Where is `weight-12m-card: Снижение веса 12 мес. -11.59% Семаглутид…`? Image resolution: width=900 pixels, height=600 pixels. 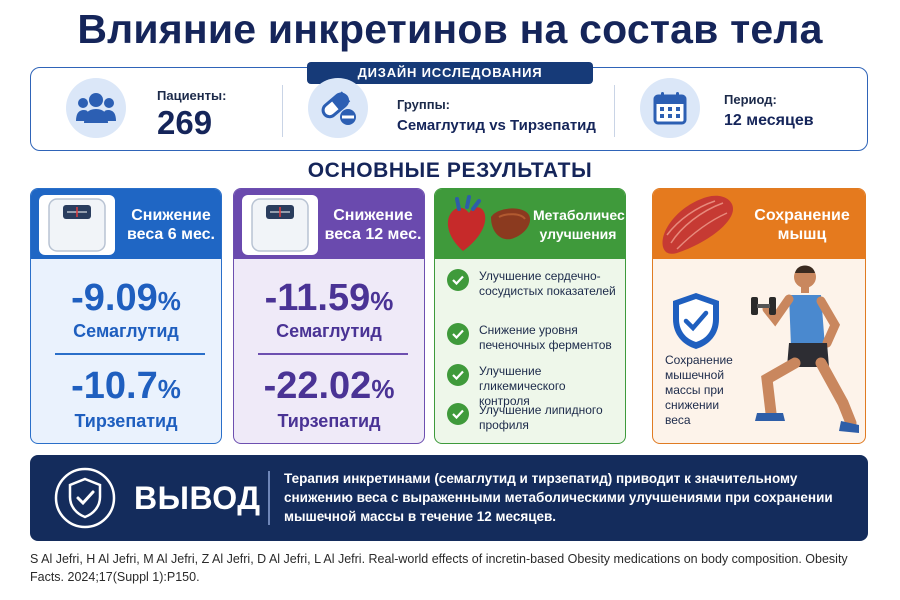
weight-12m-card: Снижение веса 12 мес. -11.59% Семаглутид… is located at coordinates (329, 316).